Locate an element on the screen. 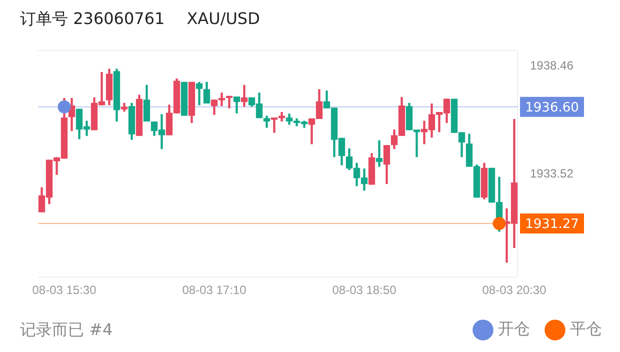 The image size is (620, 352). legend-label: 平仓 is located at coordinates (586, 328).